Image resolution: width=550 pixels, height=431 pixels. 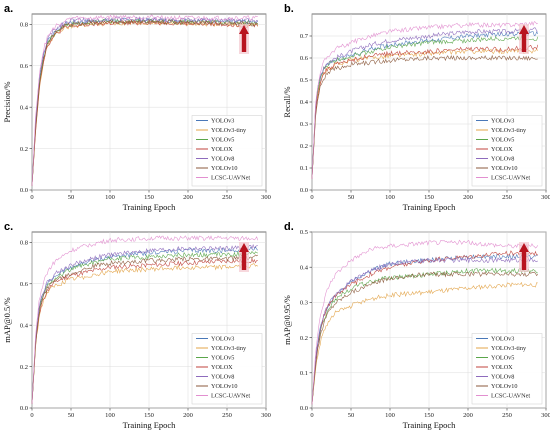 I want to click on y-axis-label: Precision/%, so click(x=7, y=101).